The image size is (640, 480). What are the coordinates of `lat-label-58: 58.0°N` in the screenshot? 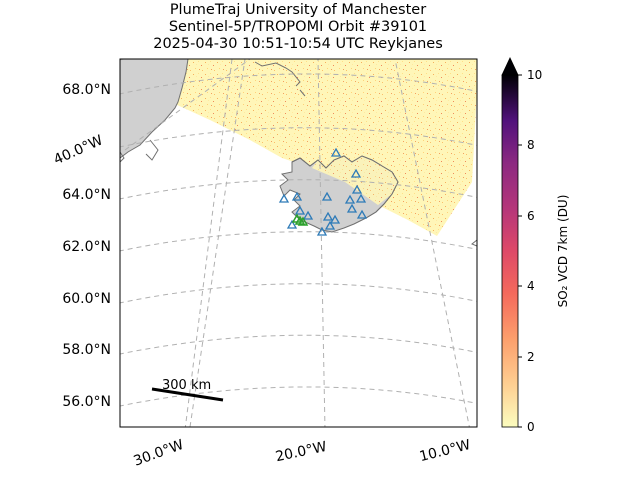 It's located at (86, 350).